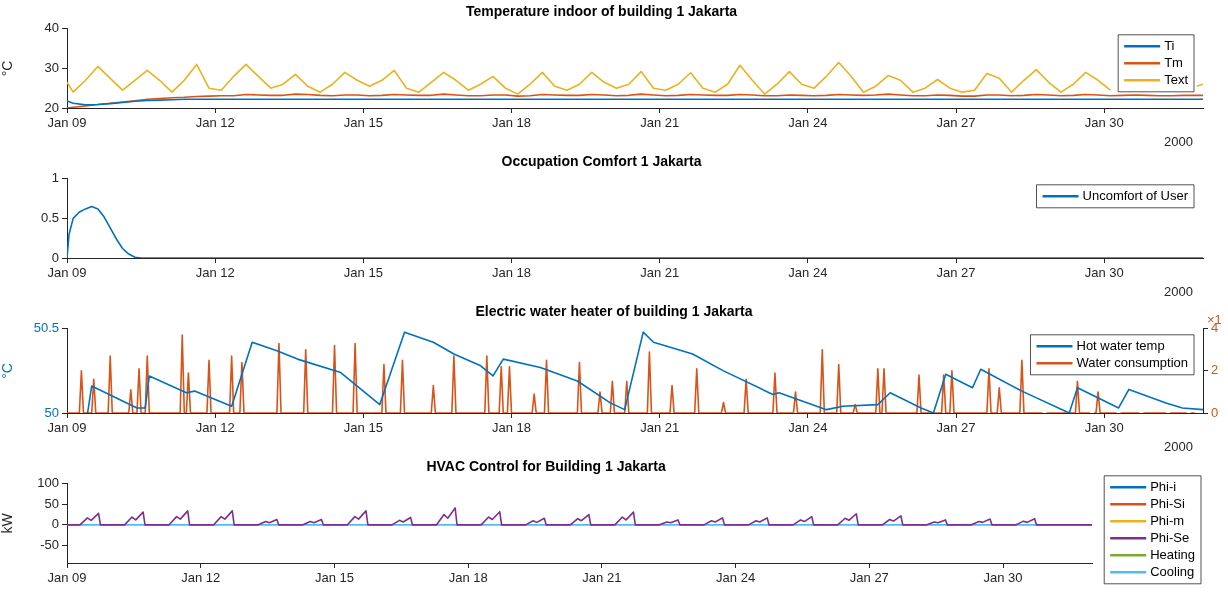  I want to click on legend-label: Text, so click(1176, 79).